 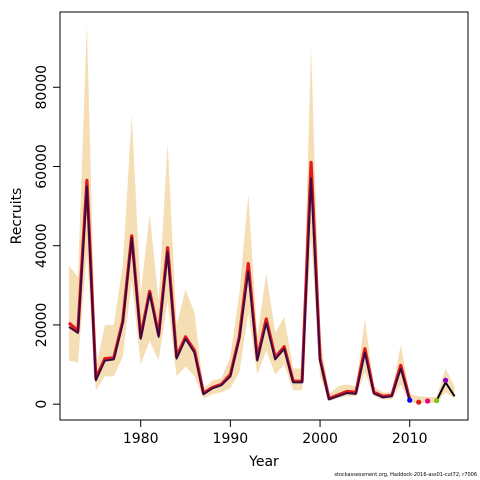 What do you see at coordinates (410, 400) in the screenshot?
I see `data-point-2010` at bounding box center [410, 400].